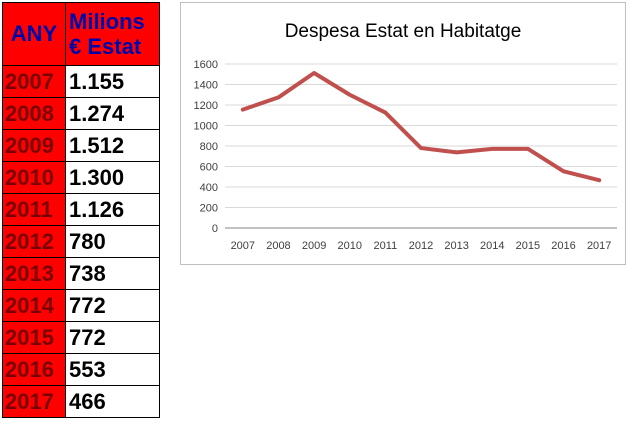 The image size is (640, 427). What do you see at coordinates (206, 86) in the screenshot?
I see `y-tick-label: 1400` at bounding box center [206, 86].